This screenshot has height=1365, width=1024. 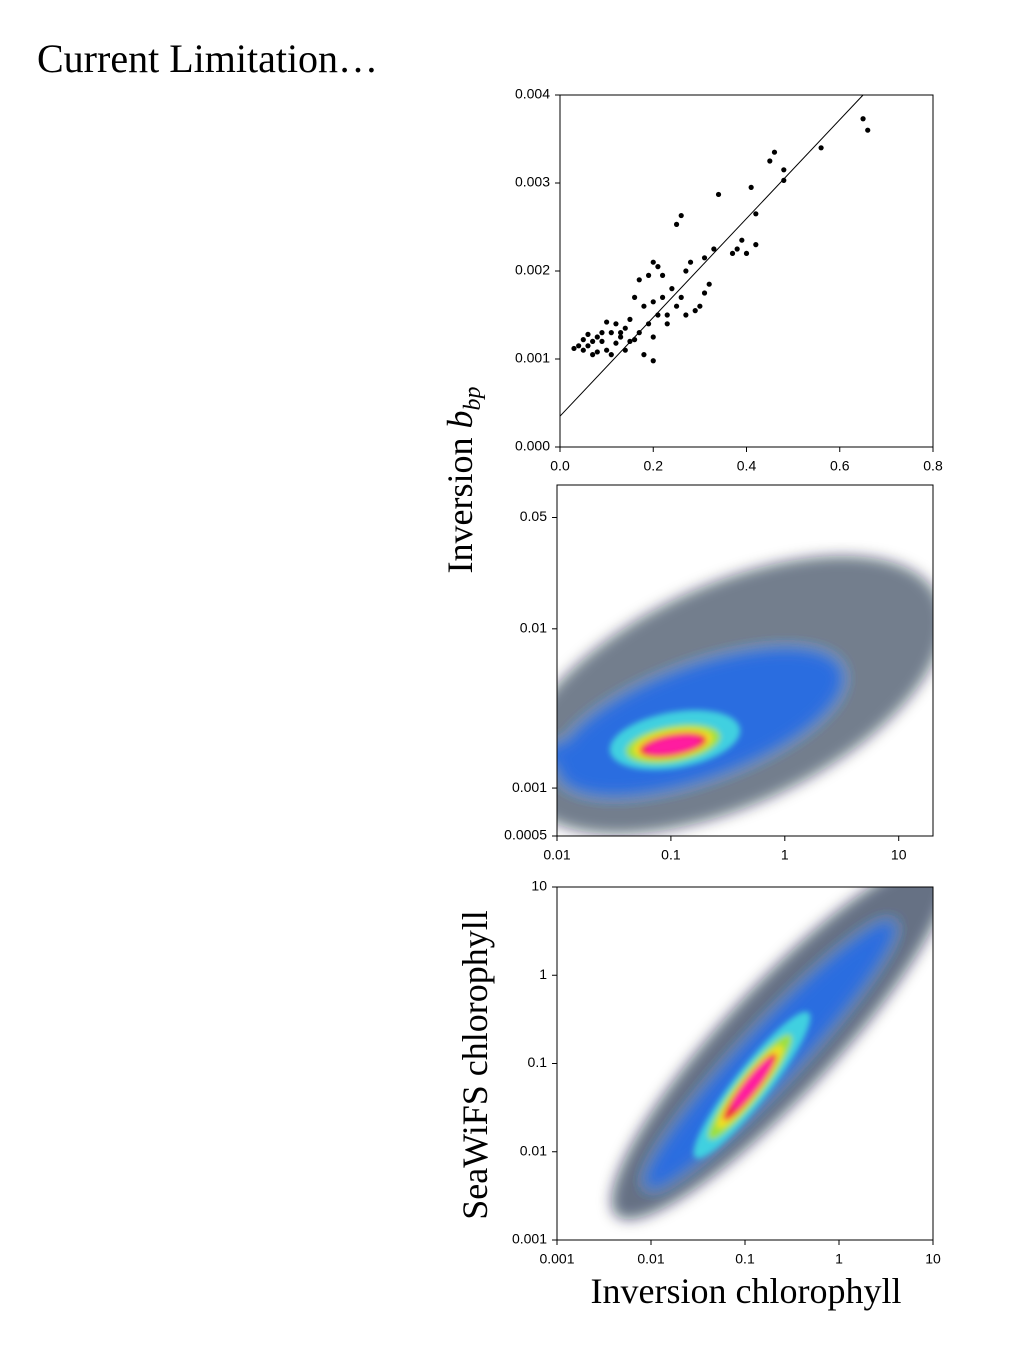 I want to click on y-axis-label: Inversion bbp, so click(x=463, y=480).